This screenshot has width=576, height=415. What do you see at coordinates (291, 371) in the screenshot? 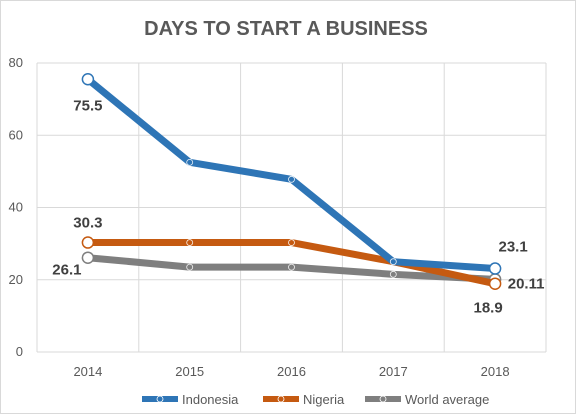
I see `x-tick-label: 2016` at bounding box center [291, 371].